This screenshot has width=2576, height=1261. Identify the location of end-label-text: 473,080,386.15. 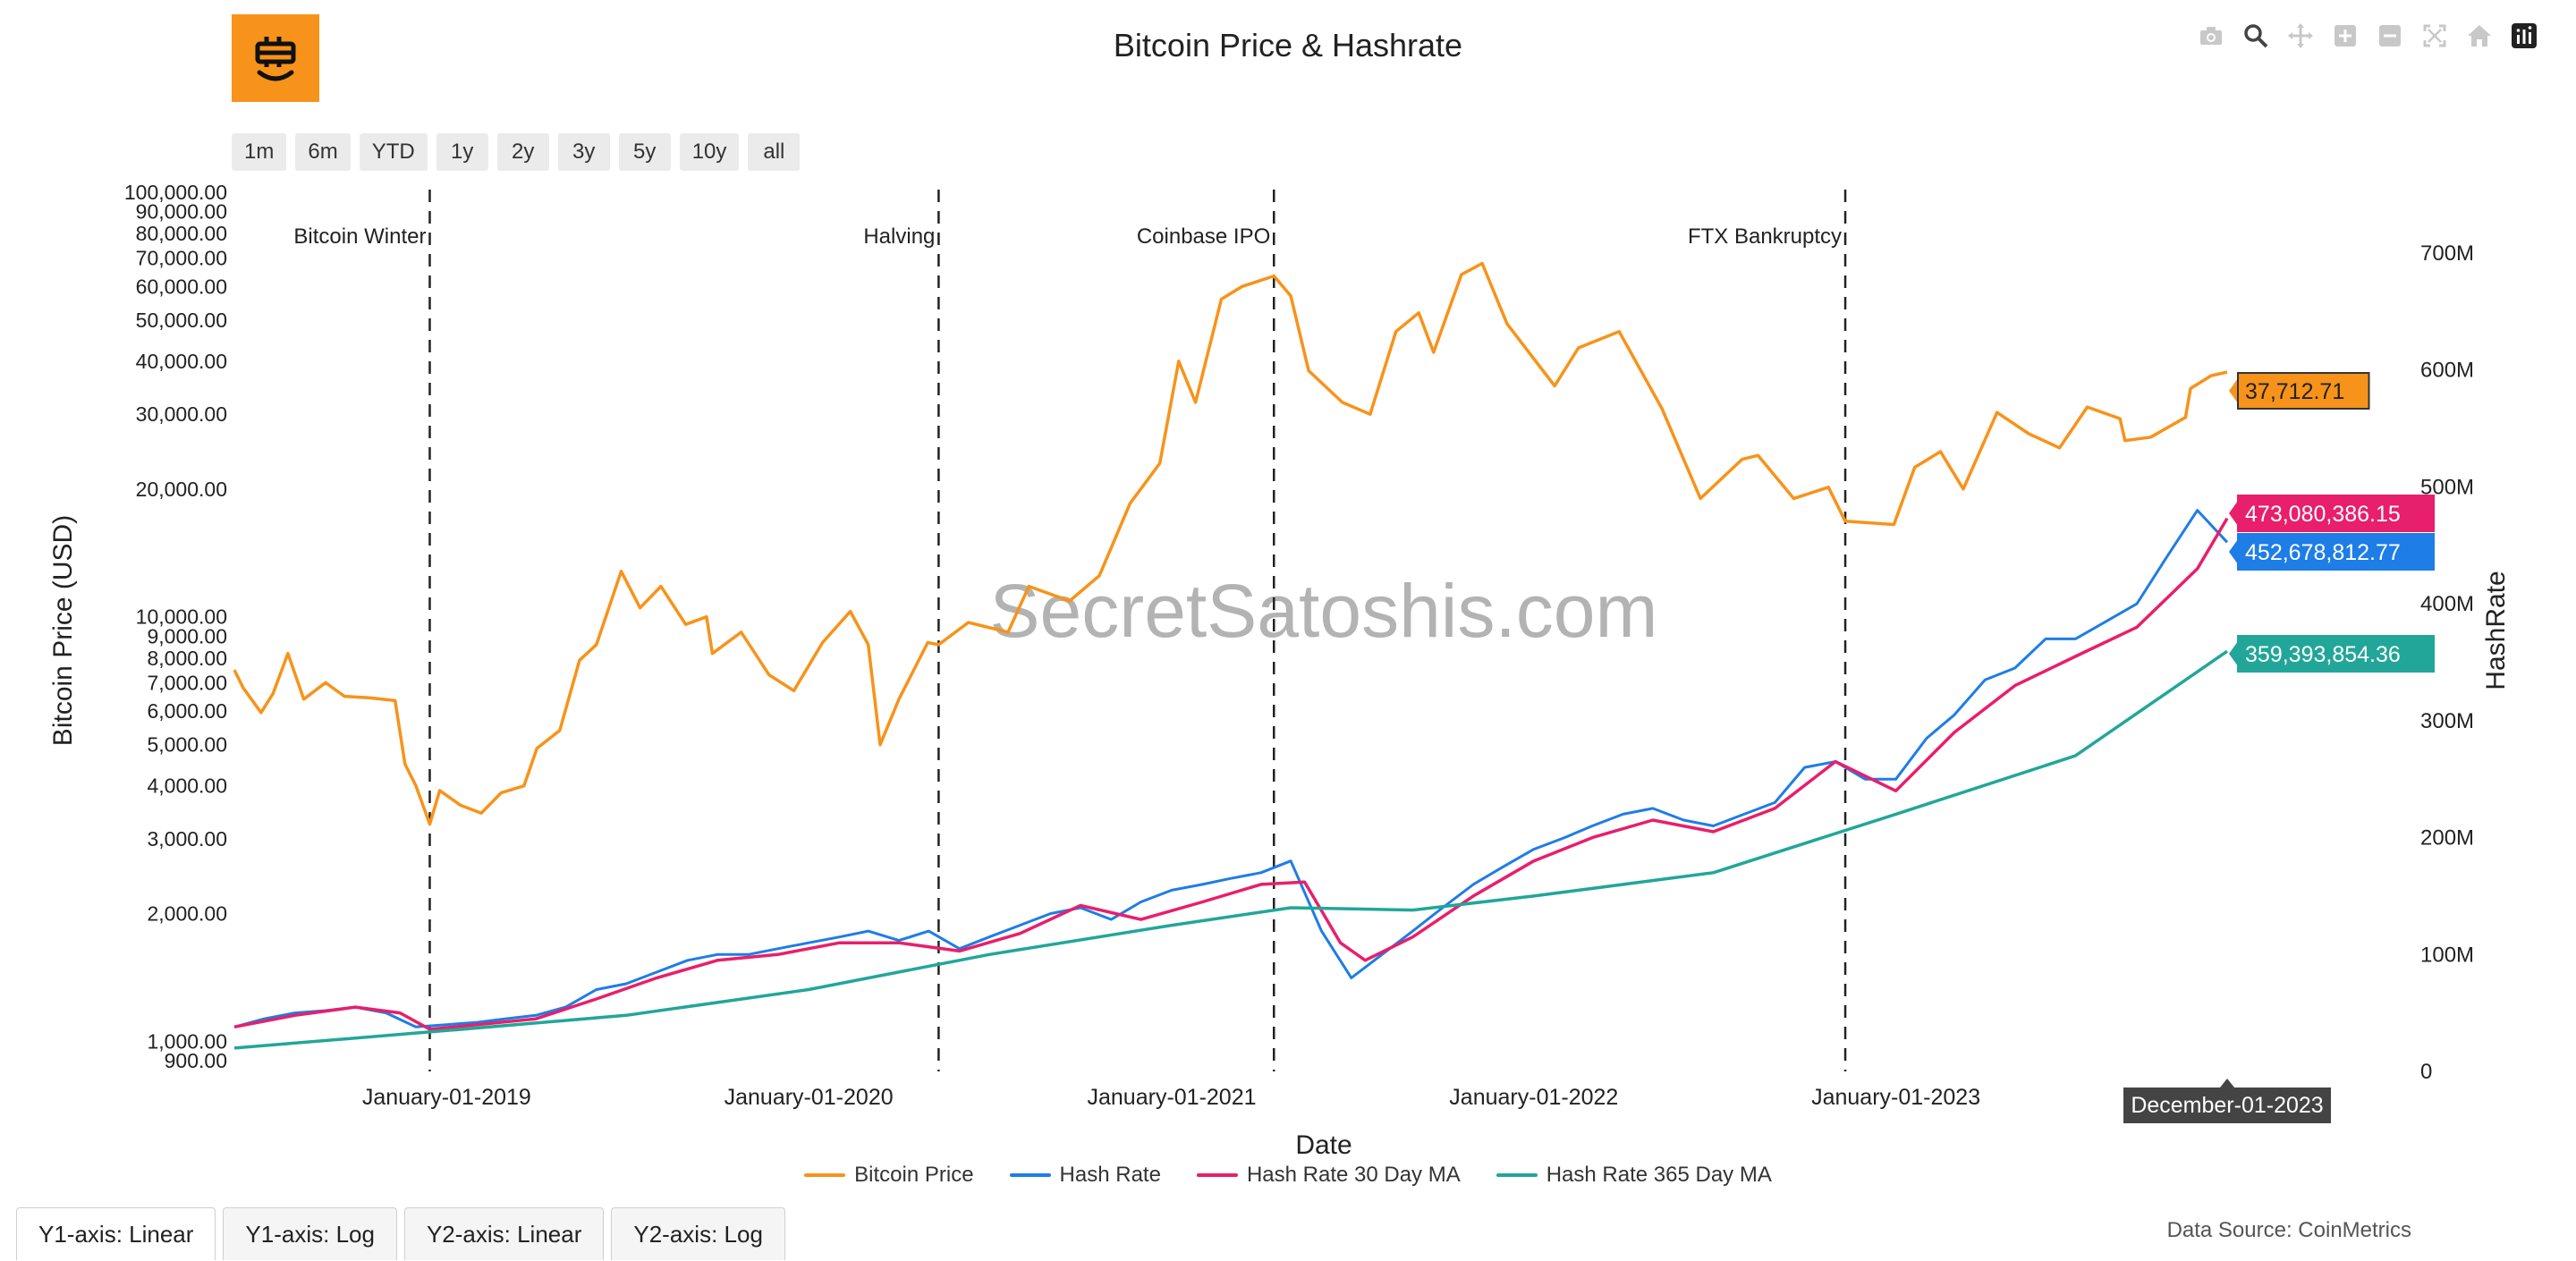
(2323, 514).